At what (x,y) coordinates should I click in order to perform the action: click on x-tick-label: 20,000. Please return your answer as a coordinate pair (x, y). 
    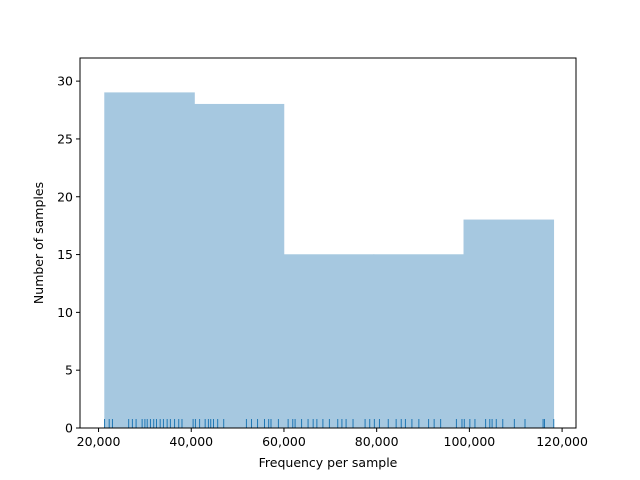
    Looking at the image, I should click on (99, 441).